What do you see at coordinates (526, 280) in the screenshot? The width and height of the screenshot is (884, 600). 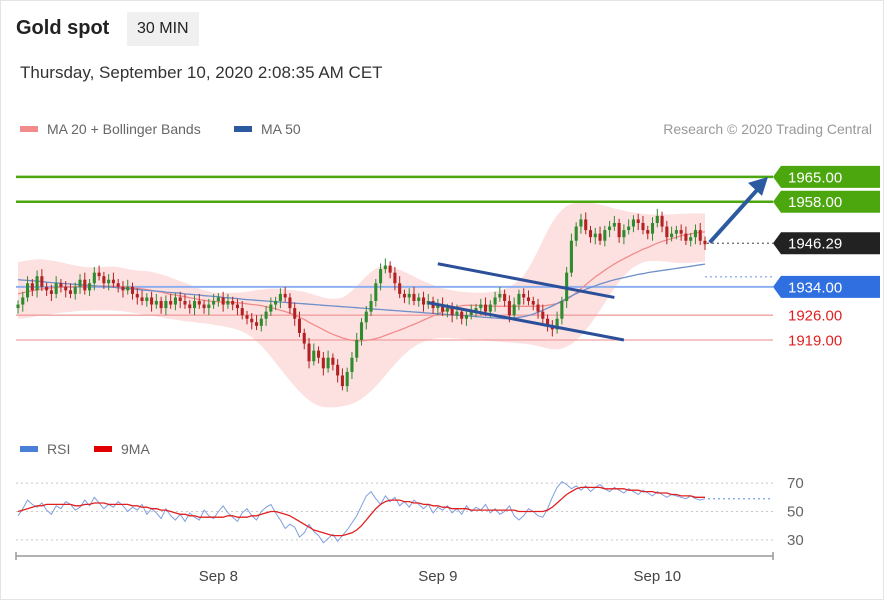 I see `channel-upper-line` at bounding box center [526, 280].